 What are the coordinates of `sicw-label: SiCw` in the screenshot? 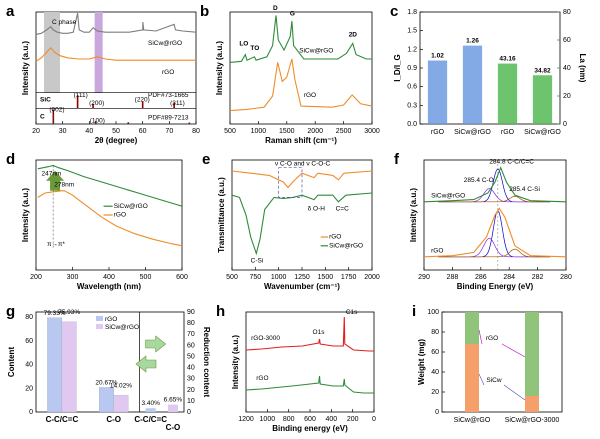 It's located at (493, 380).